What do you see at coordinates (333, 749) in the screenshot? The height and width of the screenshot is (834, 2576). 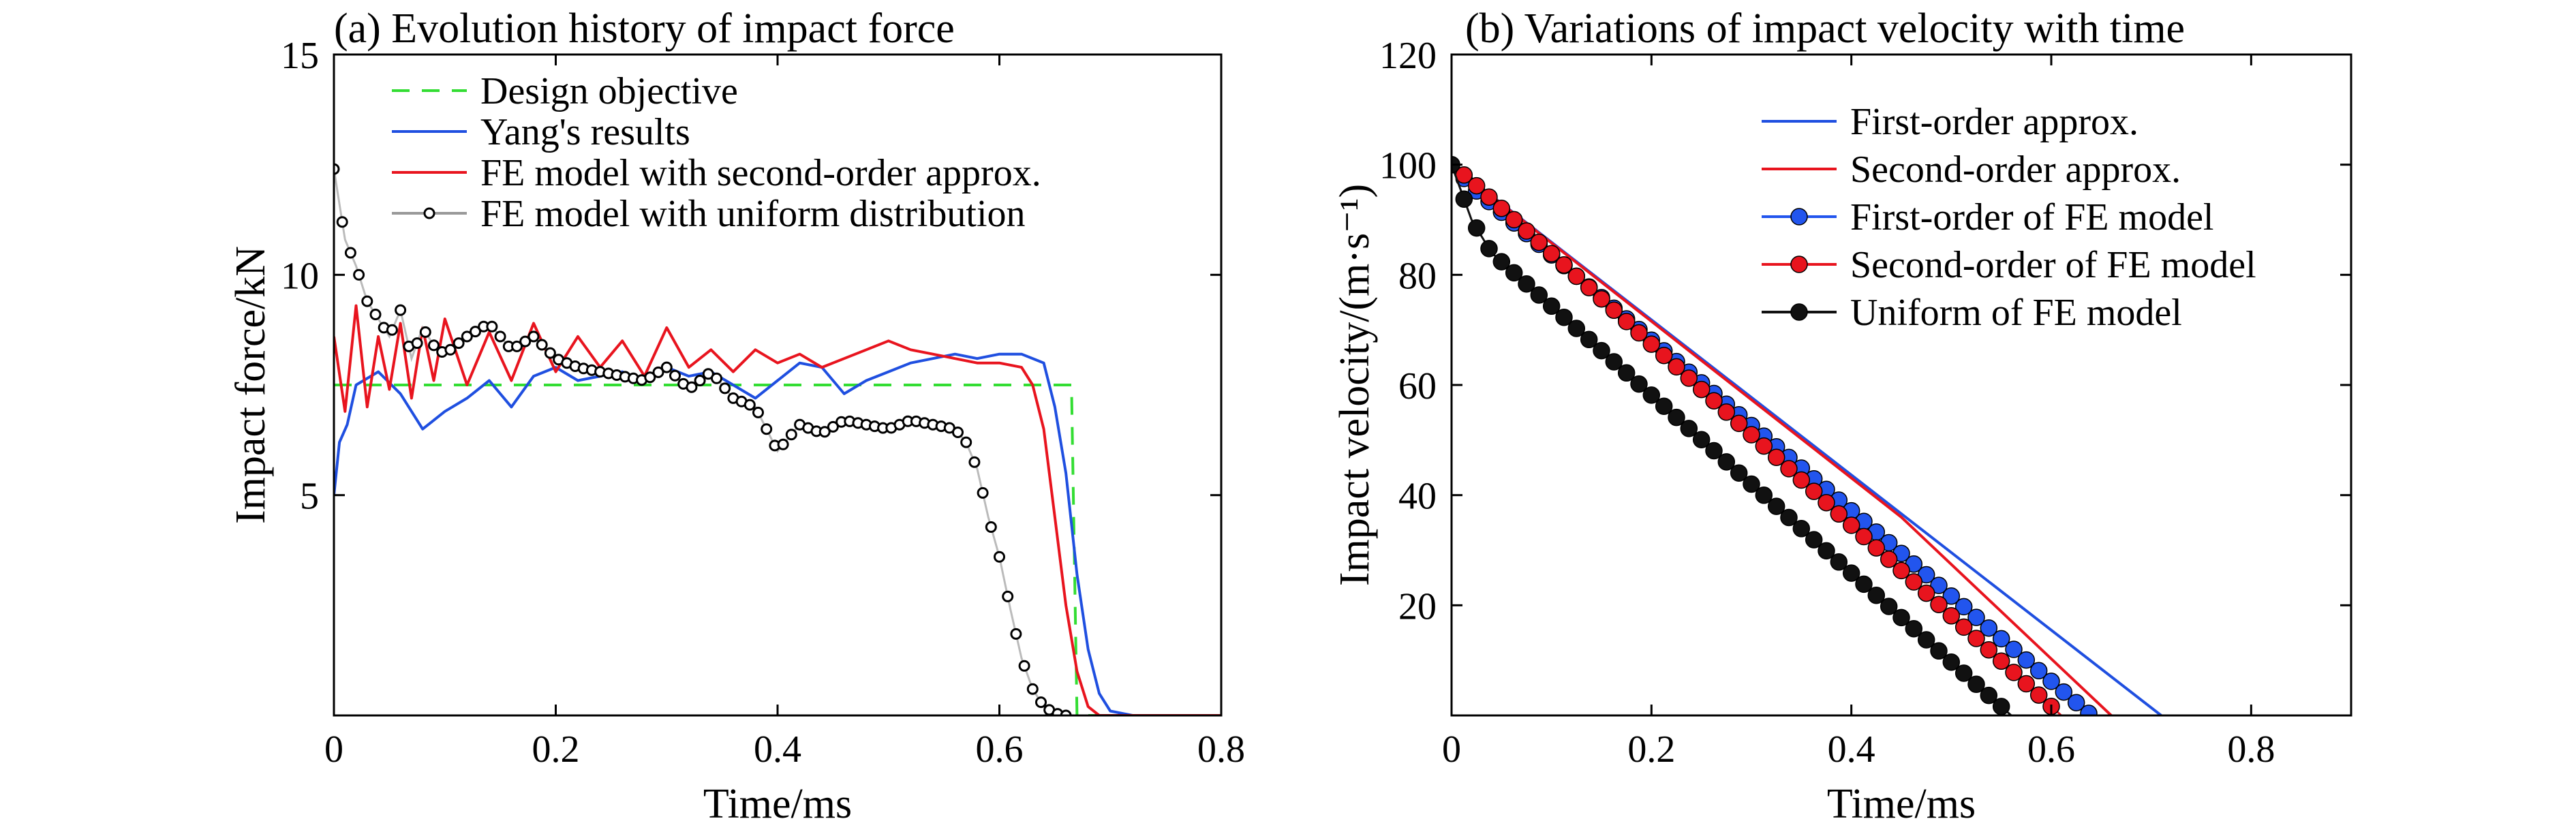 I see `x-tick-label-0: 0` at bounding box center [333, 749].